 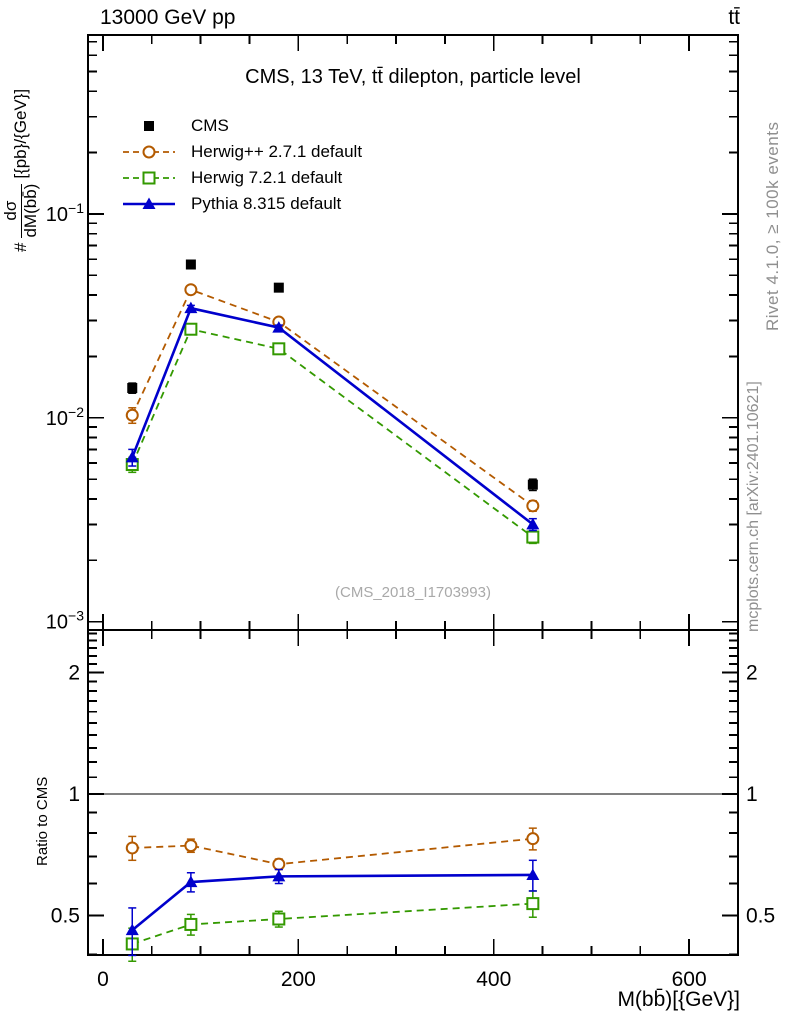 What do you see at coordinates (65, 621) in the screenshot?
I see `y-tick-label: 10⁻³` at bounding box center [65, 621].